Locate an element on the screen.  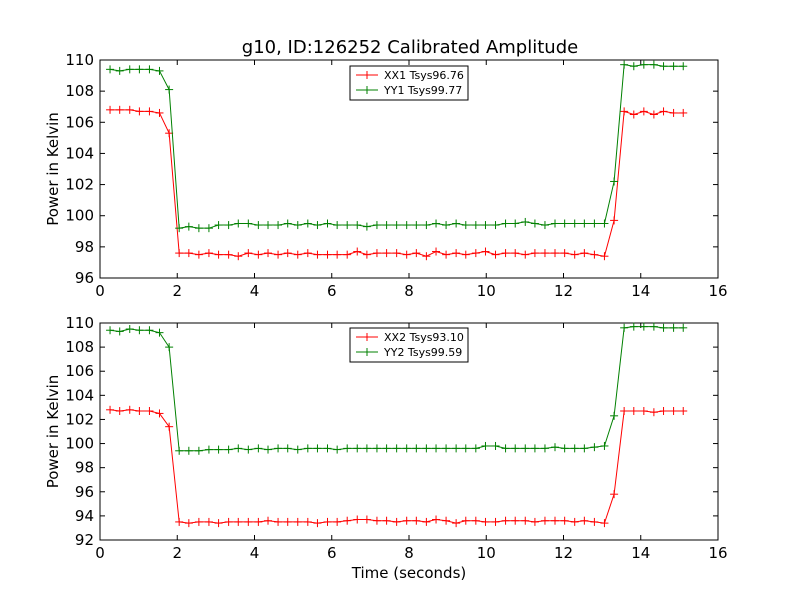
y-tick-label: 104 is located at coordinates (79, 153).